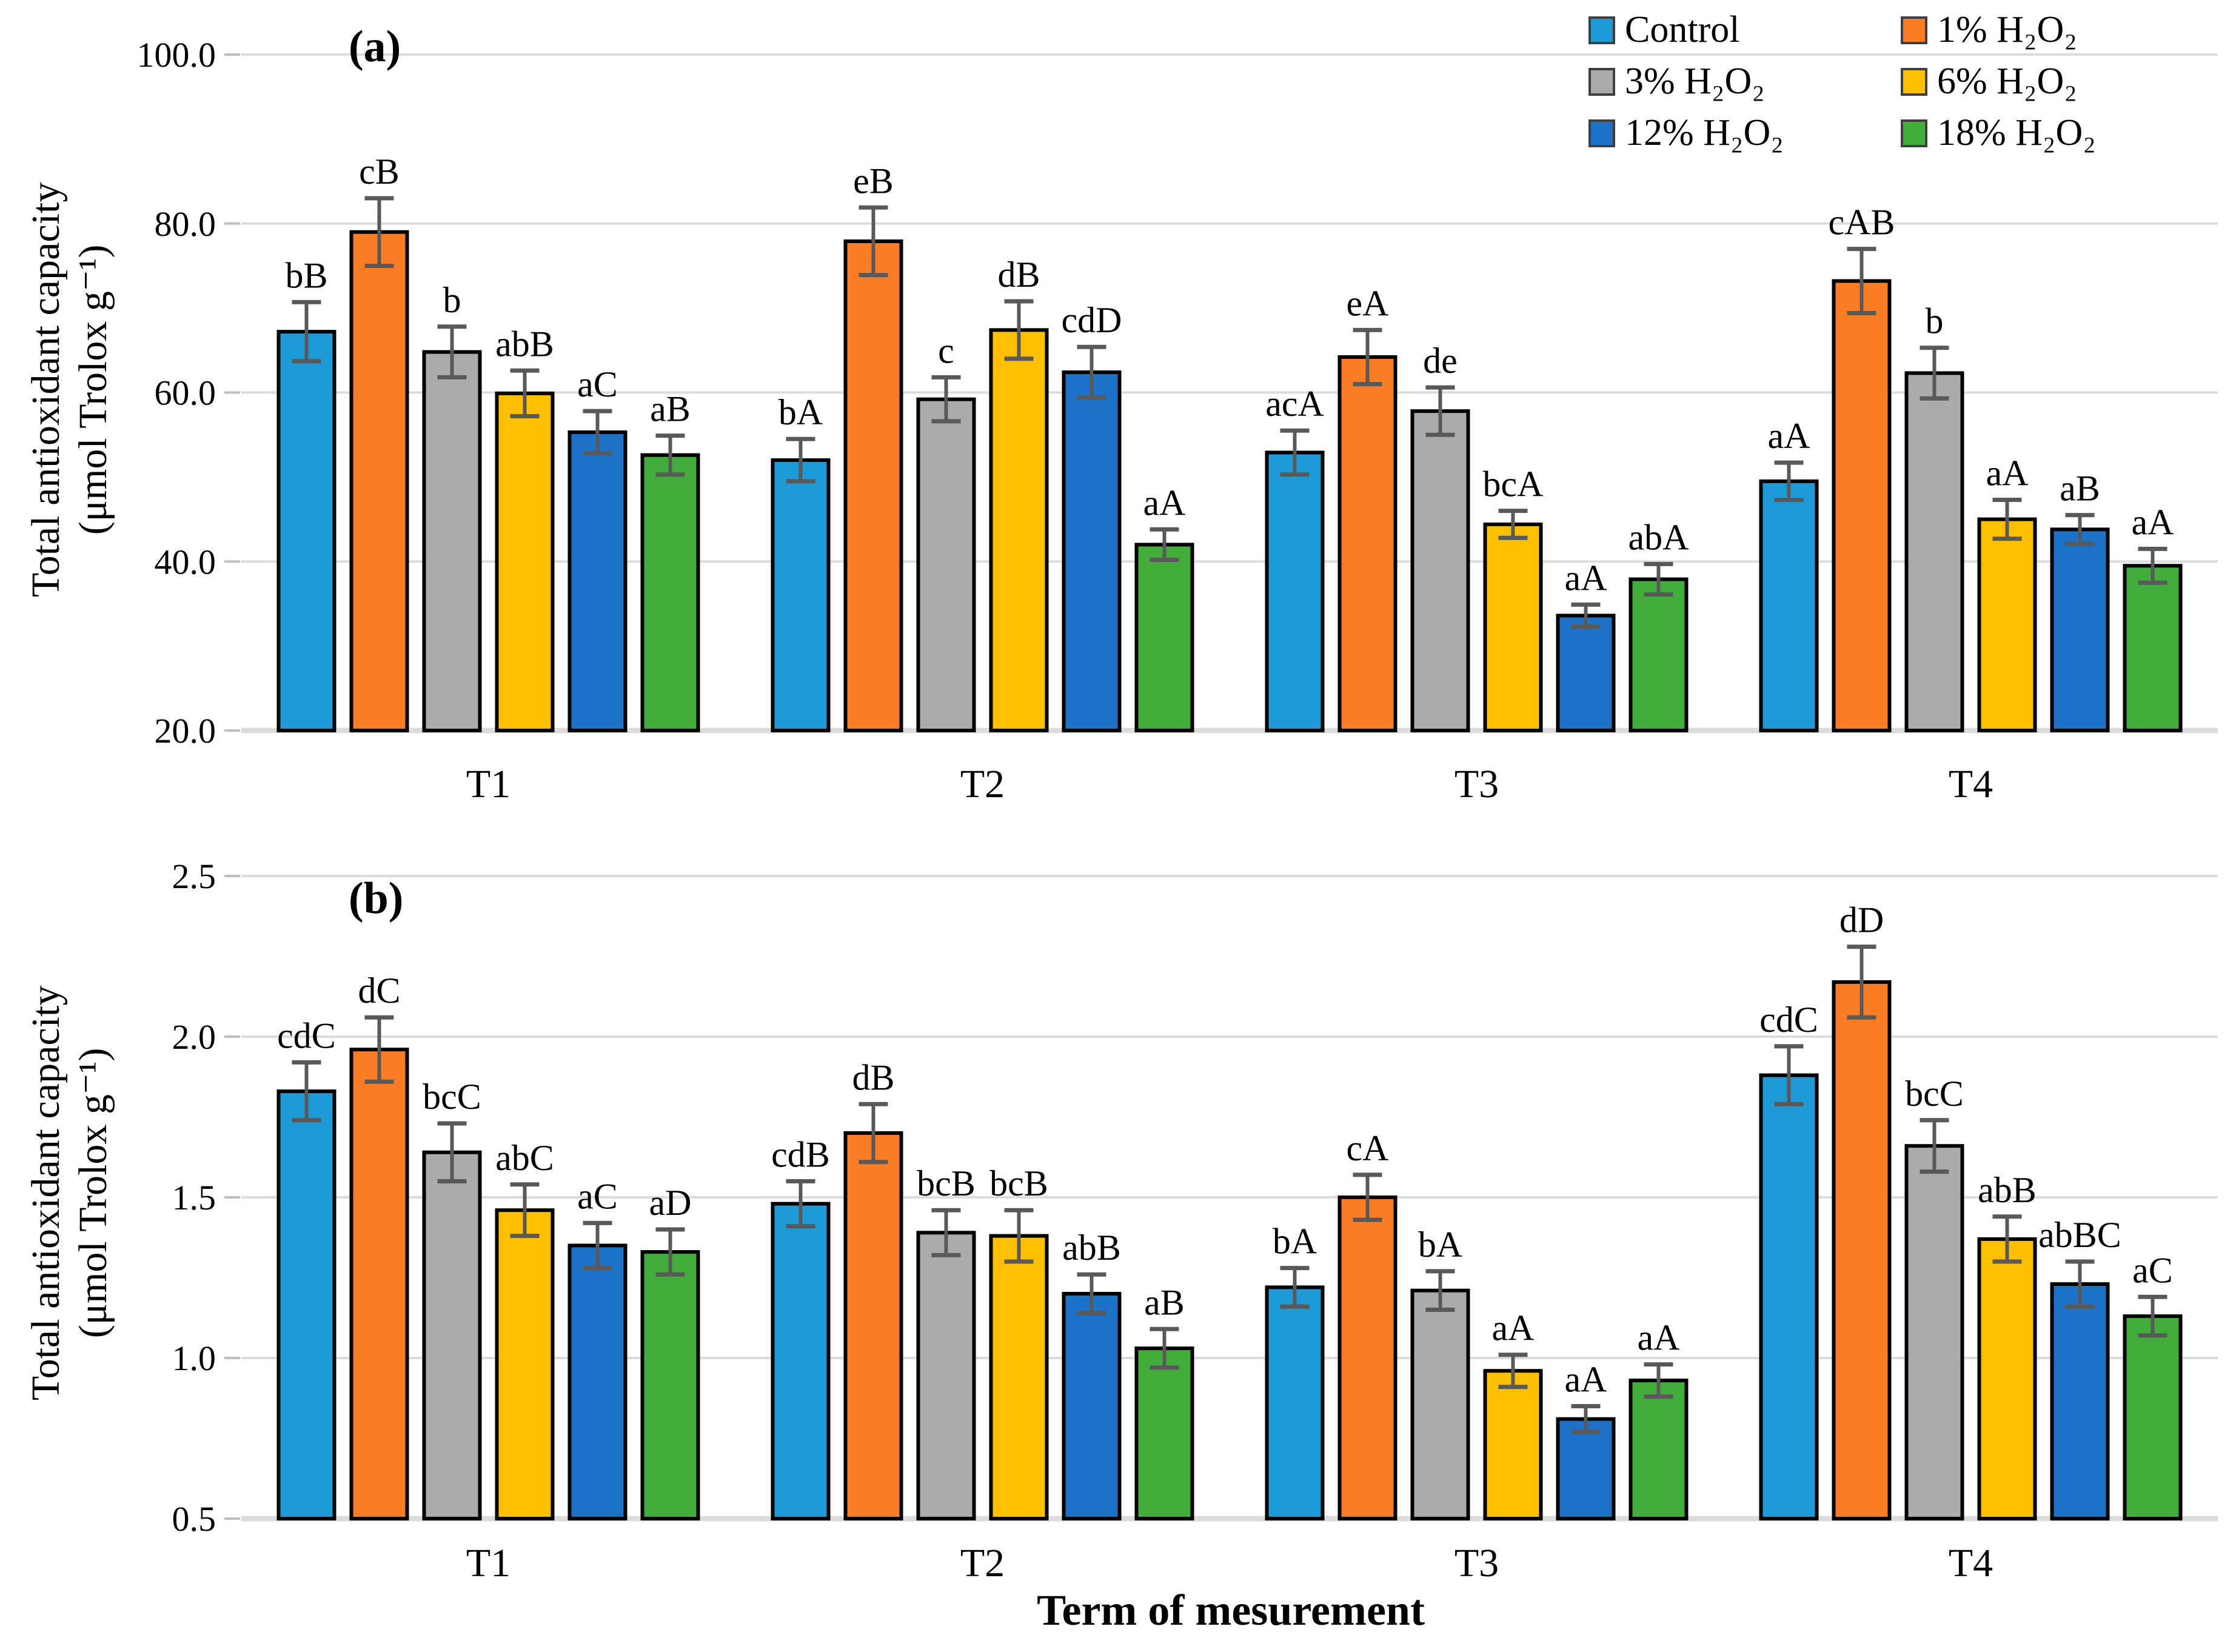 The width and height of the screenshot is (2236, 1652). Describe the element at coordinates (185, 561) in the screenshot. I see `y-tick-label: 40.0` at that location.